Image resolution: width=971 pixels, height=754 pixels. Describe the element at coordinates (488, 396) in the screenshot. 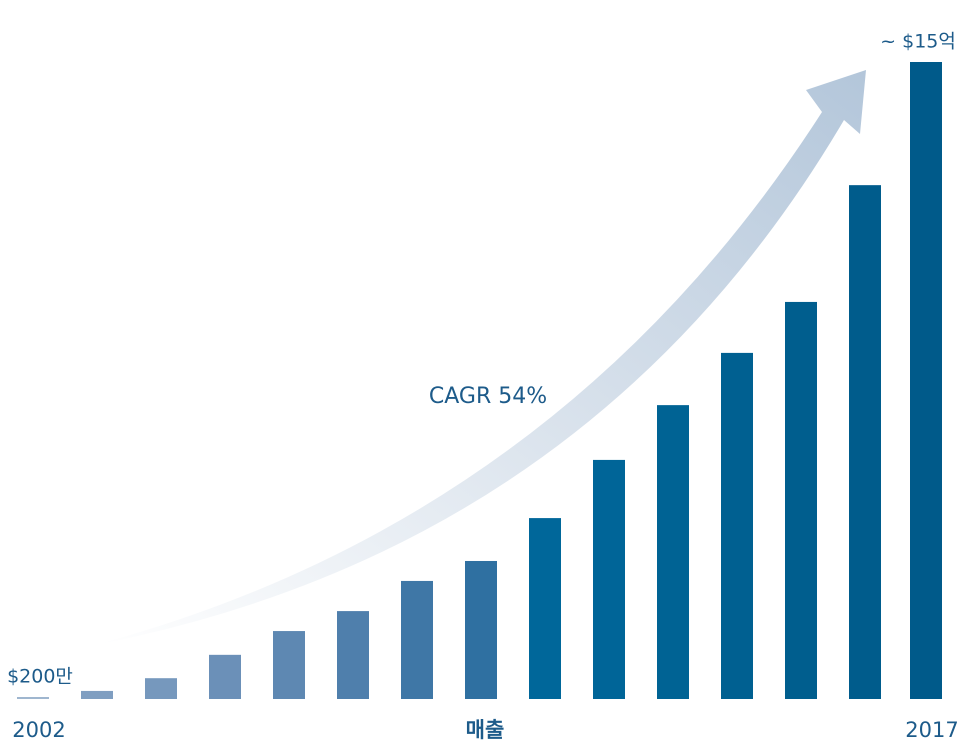

I see `cagr-annotation: CAGR 54%` at that location.